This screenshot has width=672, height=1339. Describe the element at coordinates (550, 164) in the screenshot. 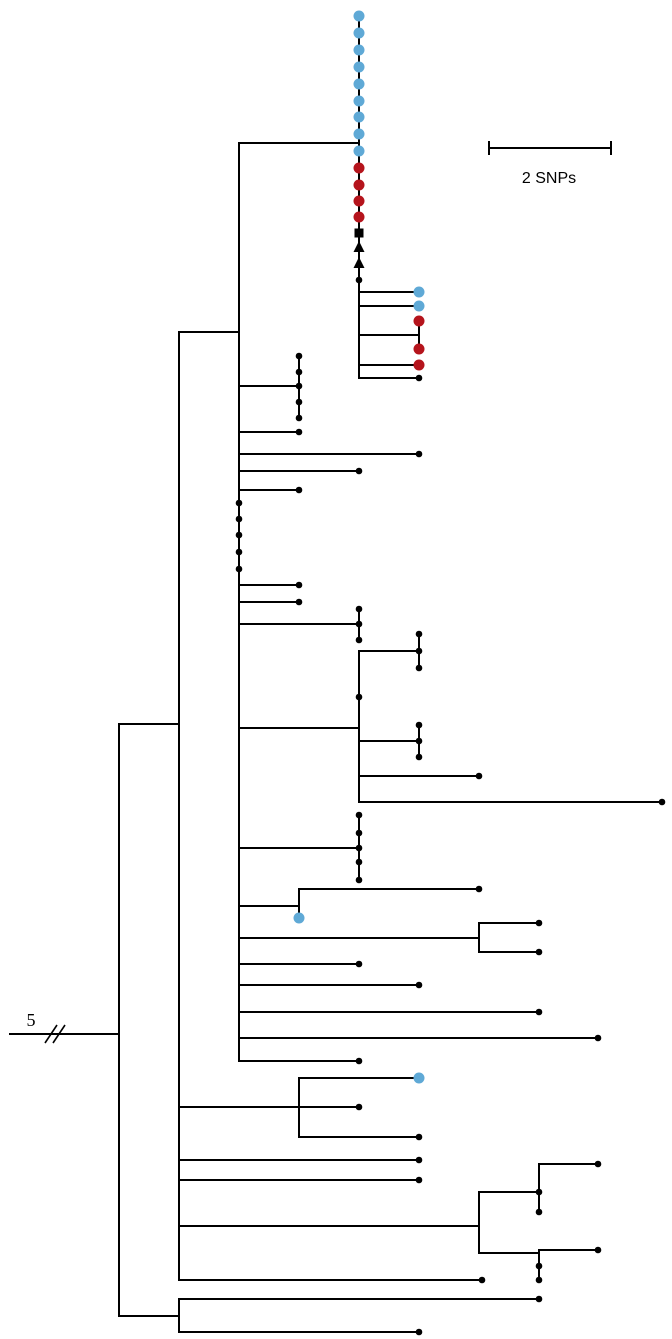

I see `scale-bar: 2 SNPs` at that location.